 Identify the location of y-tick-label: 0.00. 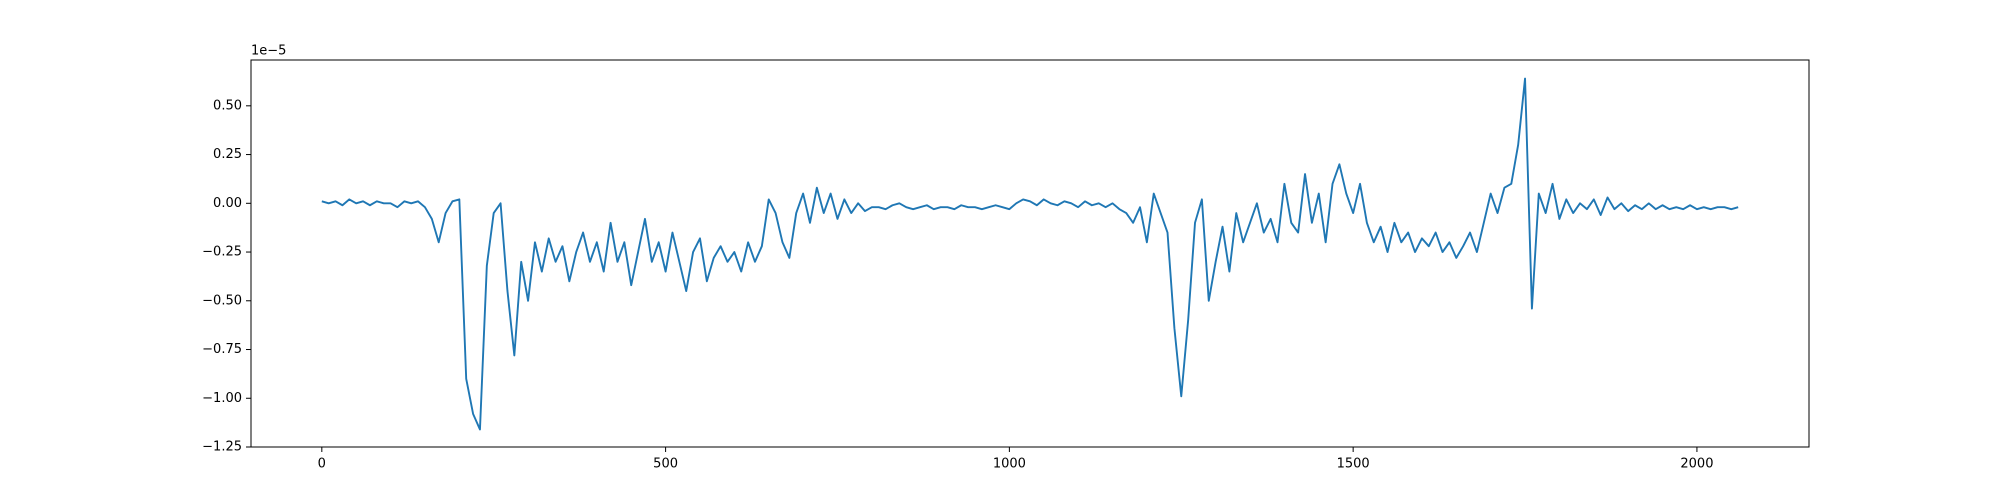
(227, 203).